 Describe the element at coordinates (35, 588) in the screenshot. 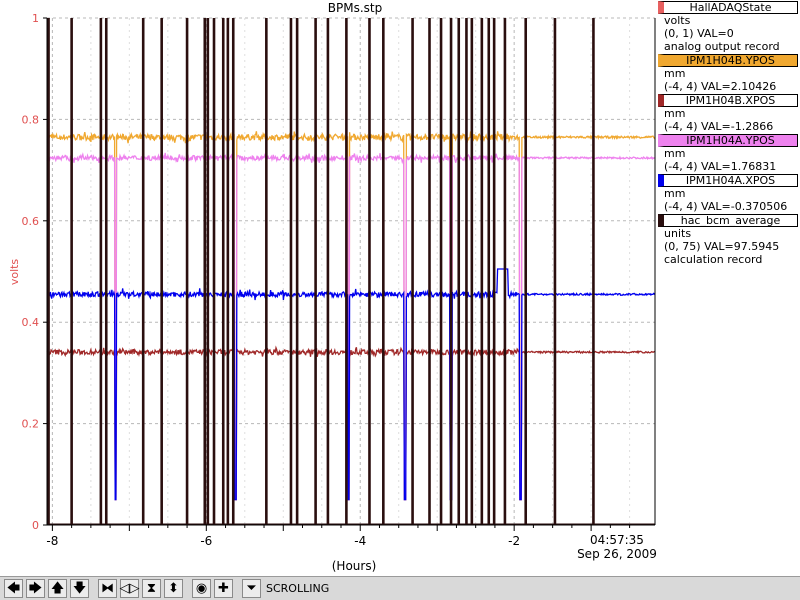

I see `scroll-right-button: 🡆` at that location.